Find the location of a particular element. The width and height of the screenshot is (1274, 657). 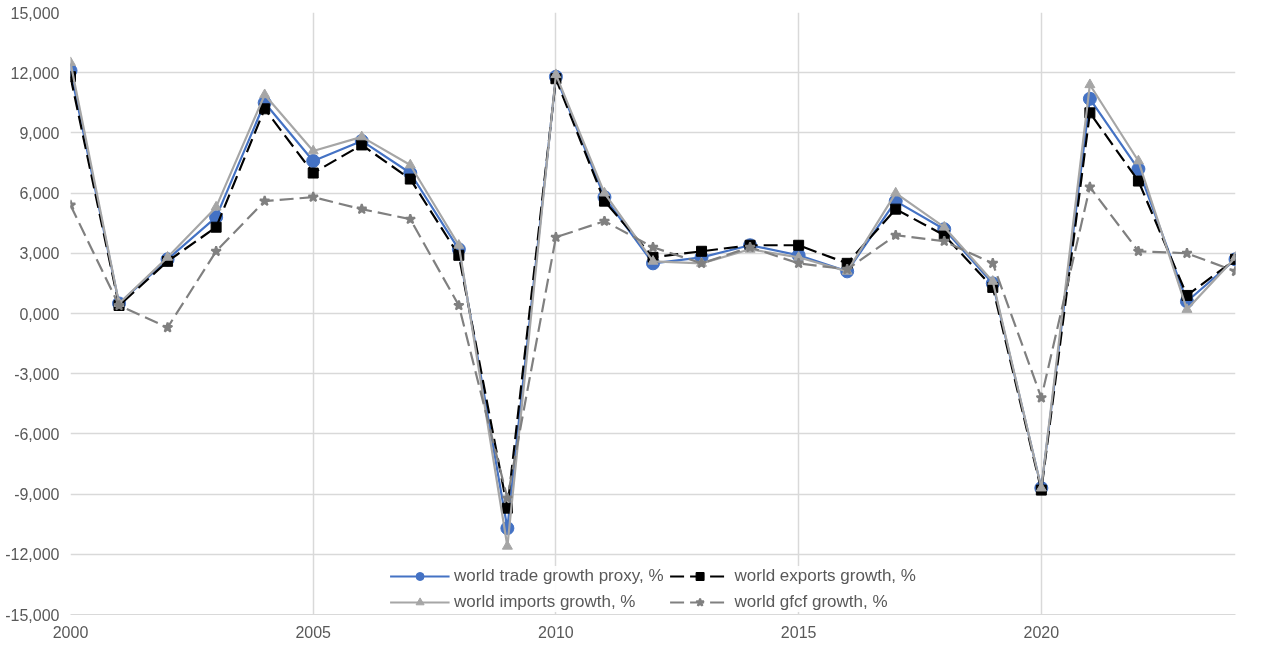

y-tick-label: -9,000 is located at coordinates (37, 495).